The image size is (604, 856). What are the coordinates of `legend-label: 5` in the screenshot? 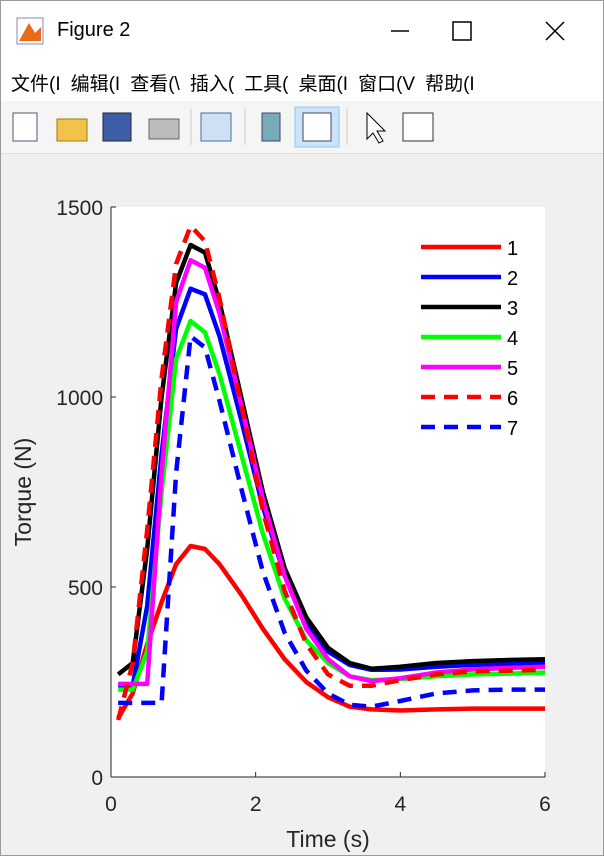 It's located at (512, 369).